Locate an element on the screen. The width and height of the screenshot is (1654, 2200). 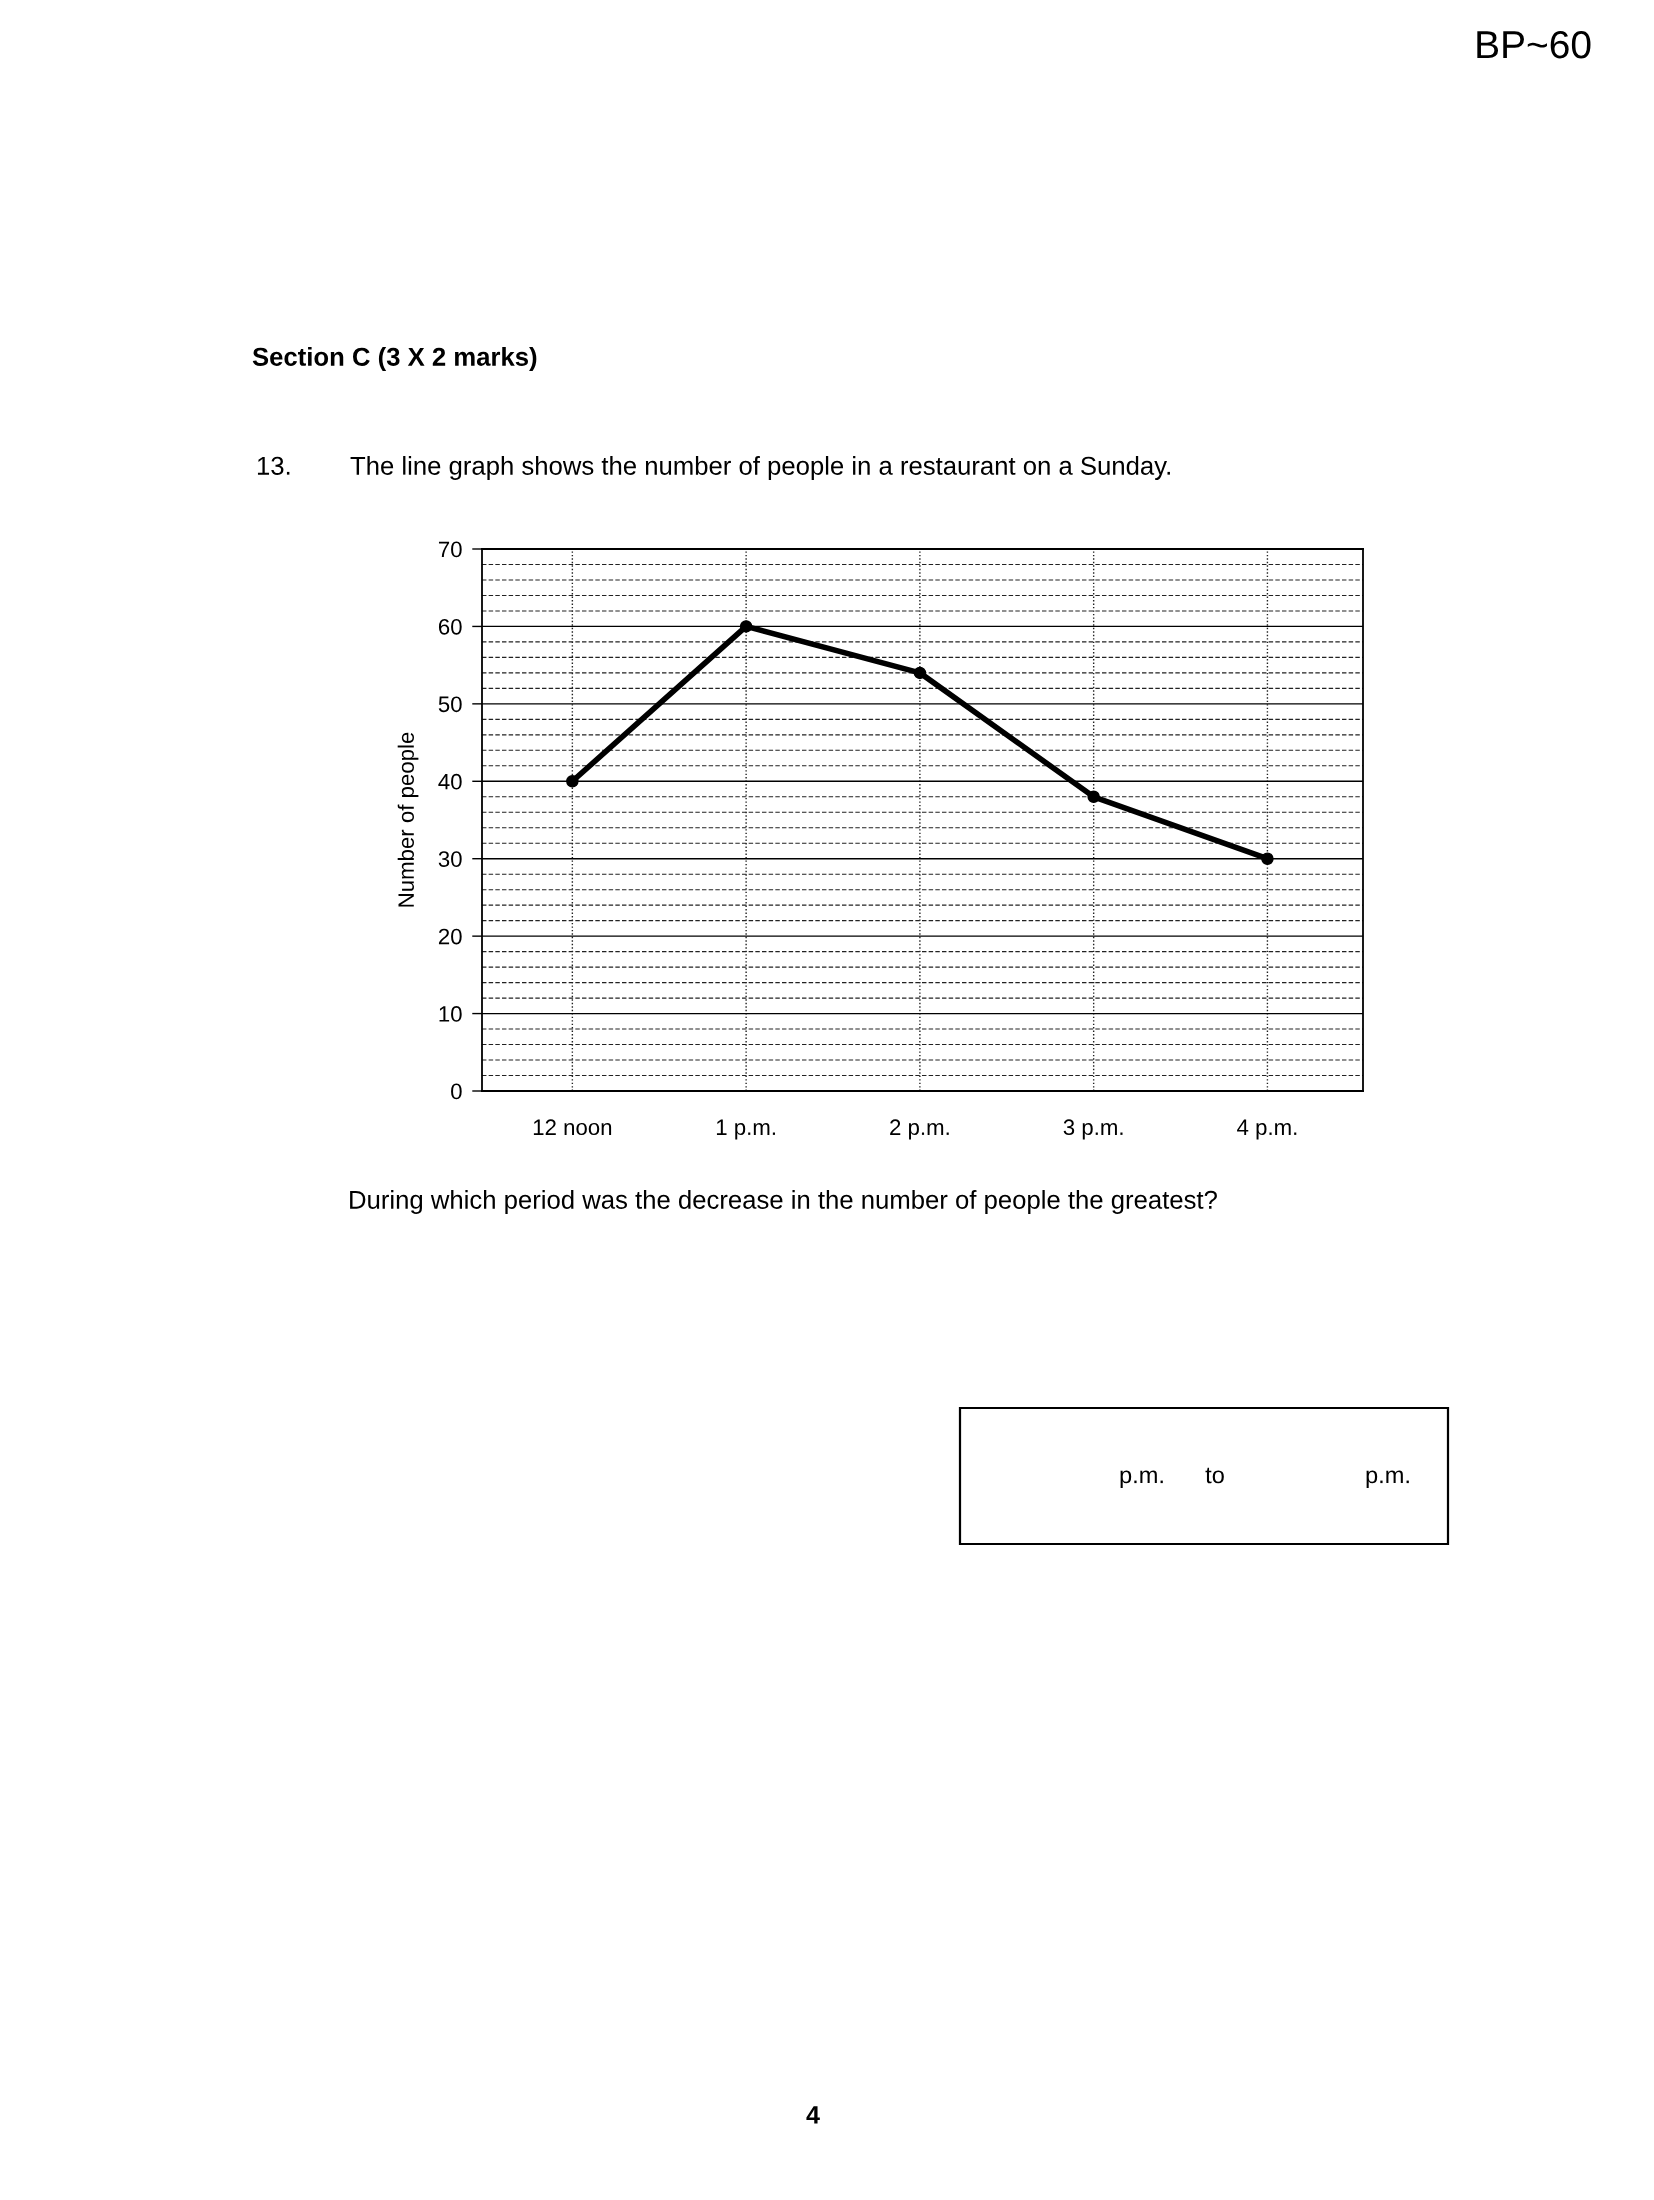
text: BP~60 is located at coordinates (1534, 44).